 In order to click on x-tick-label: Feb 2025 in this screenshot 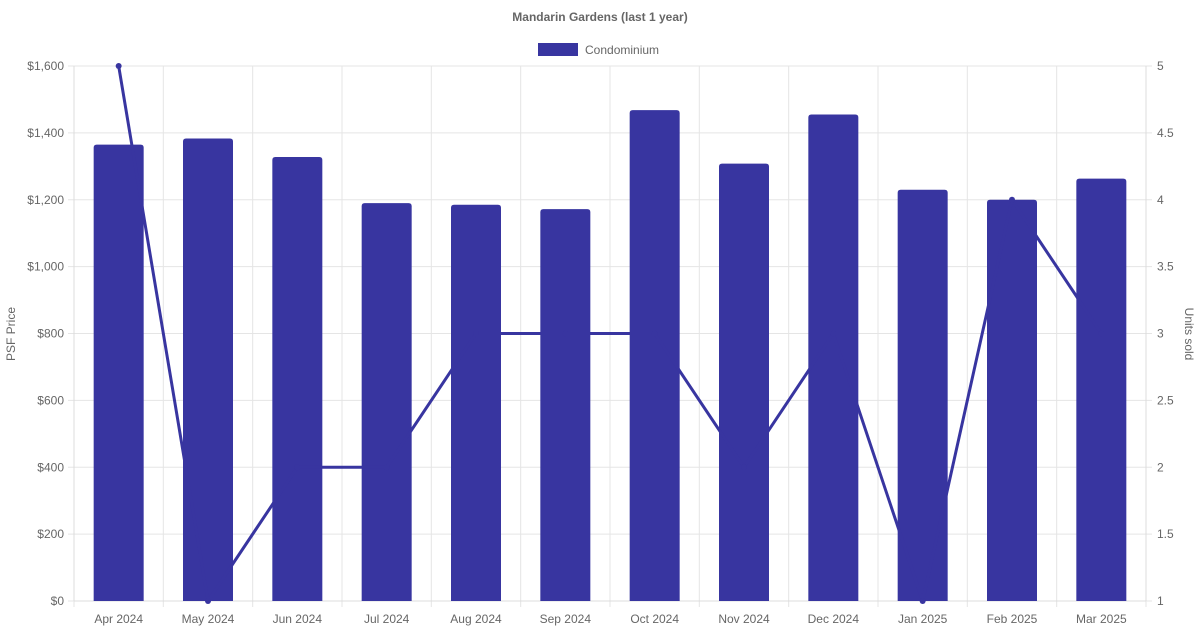, I will do `click(1012, 619)`.